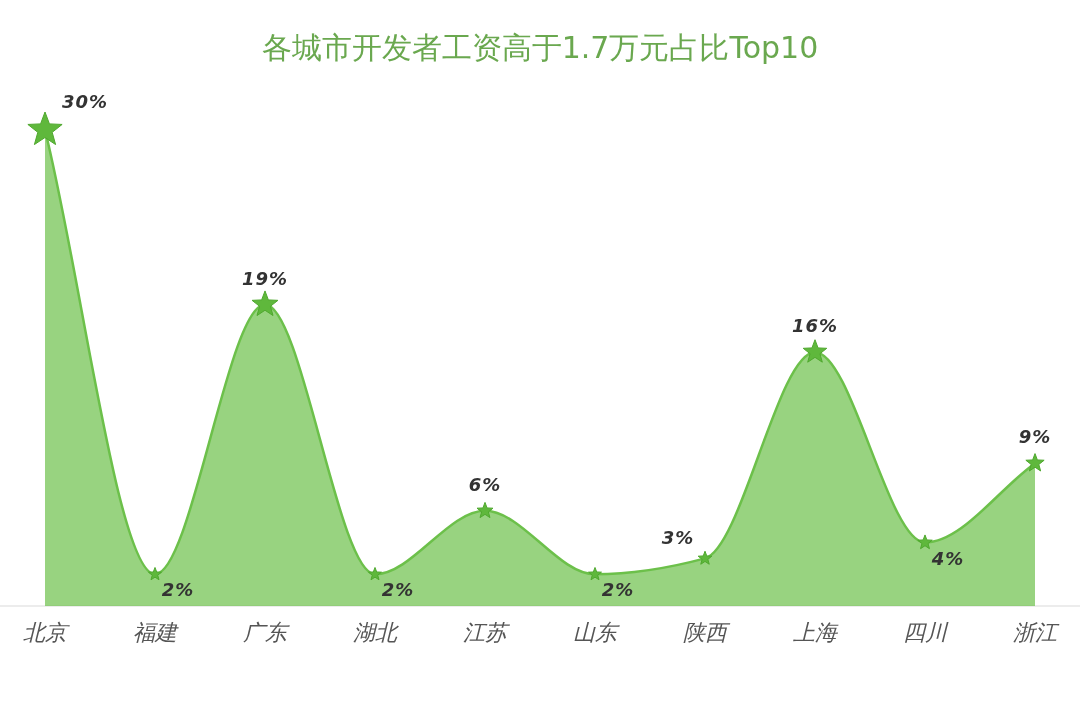  Describe the element at coordinates (156, 632) in the screenshot. I see `x-tick-label: 福建` at that location.